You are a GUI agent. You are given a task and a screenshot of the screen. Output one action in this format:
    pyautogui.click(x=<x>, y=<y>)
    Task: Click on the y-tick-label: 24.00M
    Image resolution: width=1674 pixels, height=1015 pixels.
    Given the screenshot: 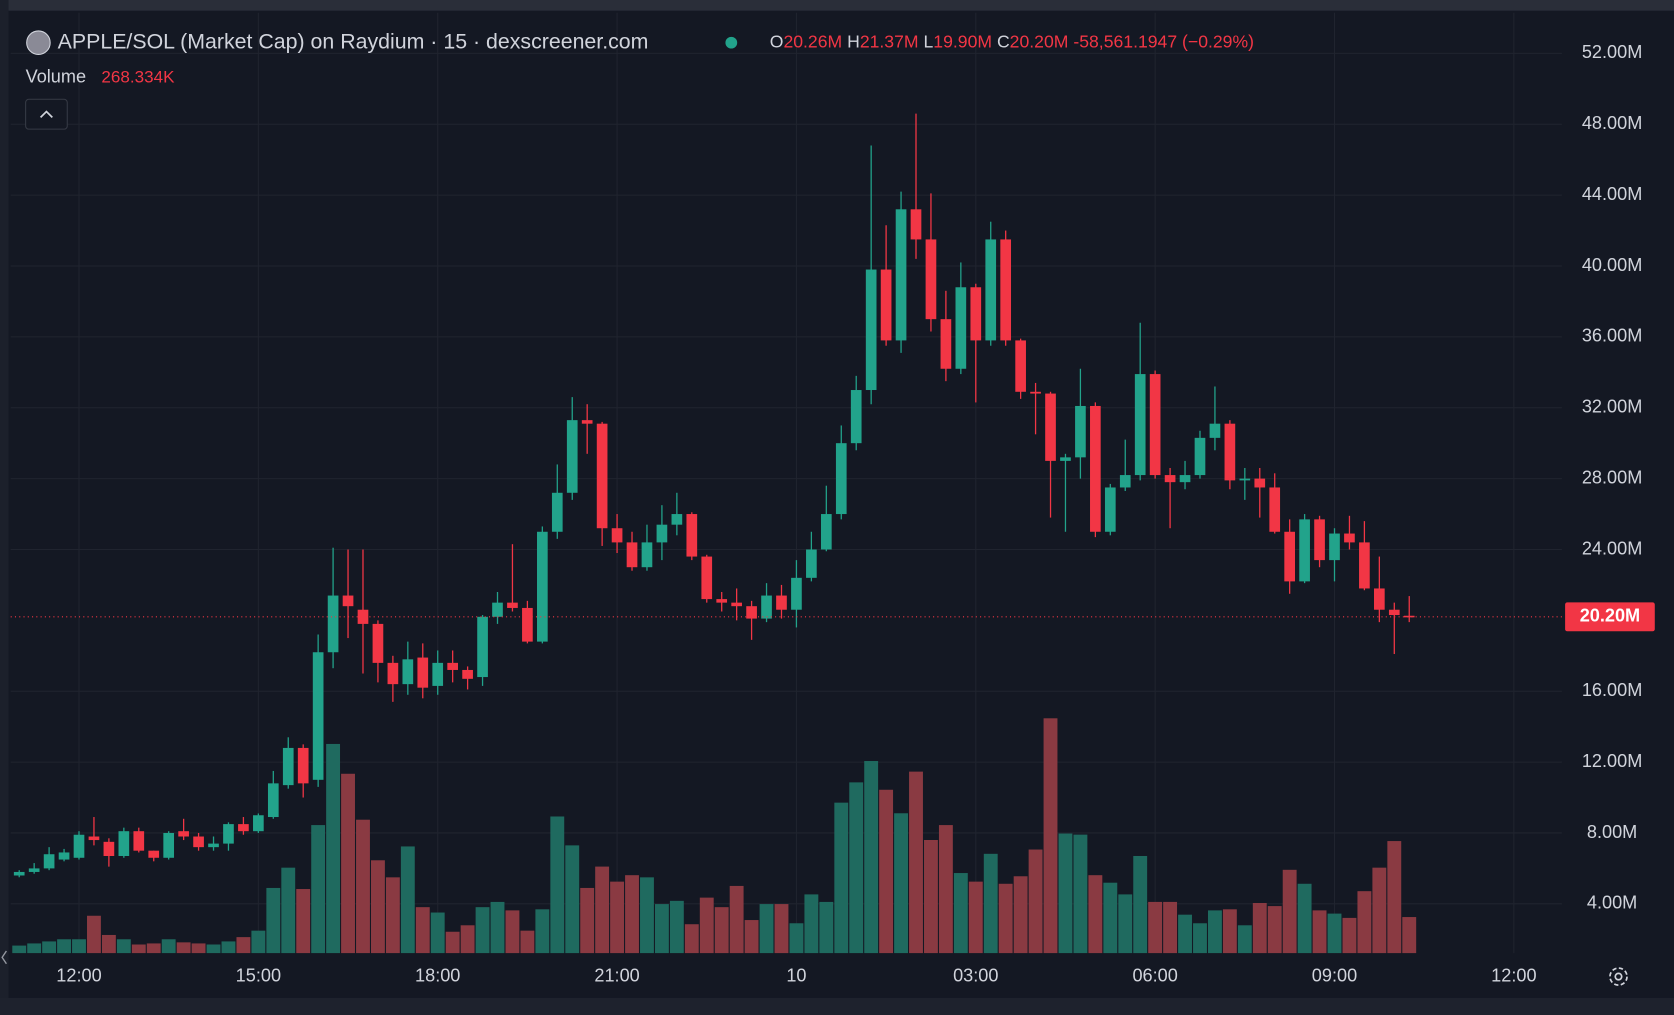 What is the action you would take?
    pyautogui.click(x=1612, y=548)
    